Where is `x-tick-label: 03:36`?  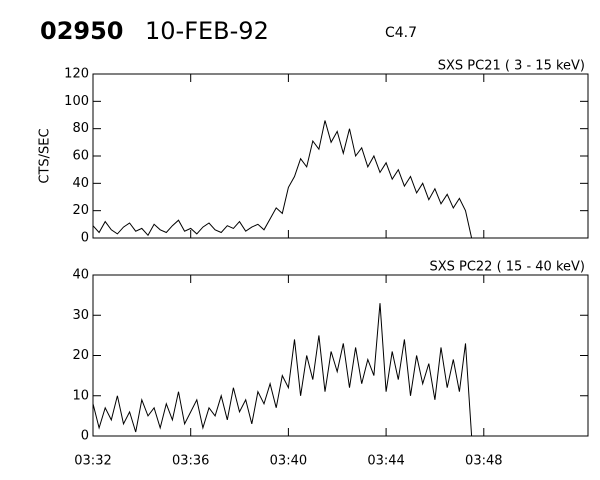
x-tick-label: 03:36 is located at coordinates (190, 461).